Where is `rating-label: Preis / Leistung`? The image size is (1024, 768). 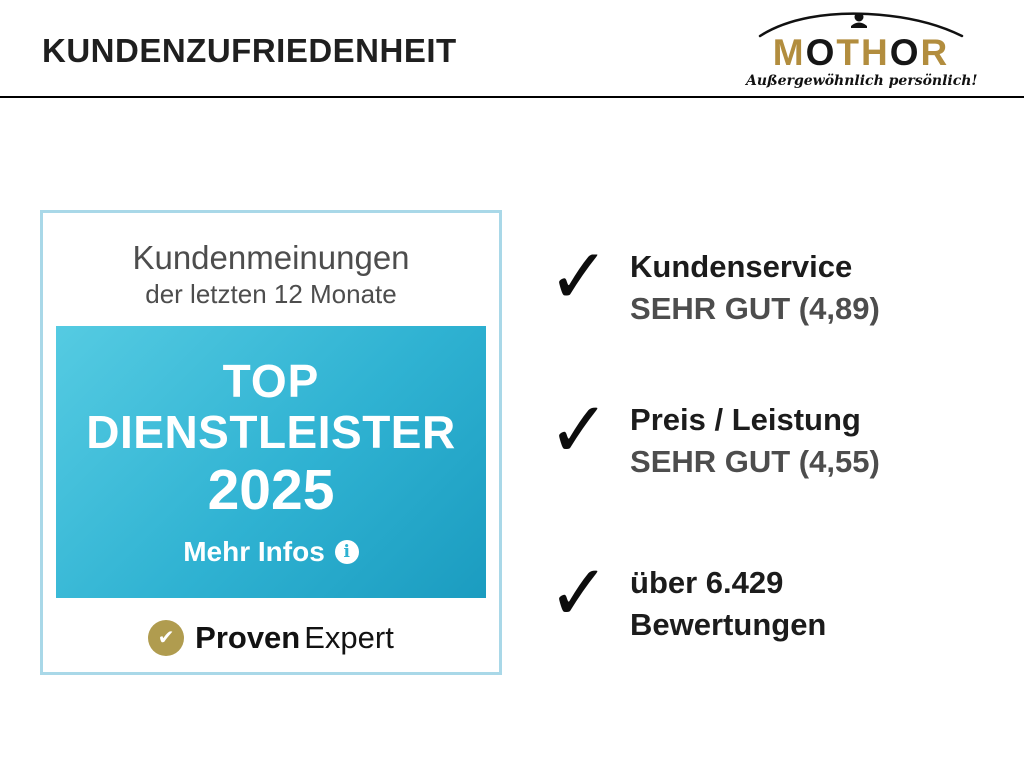
rating-label: Preis / Leistung is located at coordinates (745, 419).